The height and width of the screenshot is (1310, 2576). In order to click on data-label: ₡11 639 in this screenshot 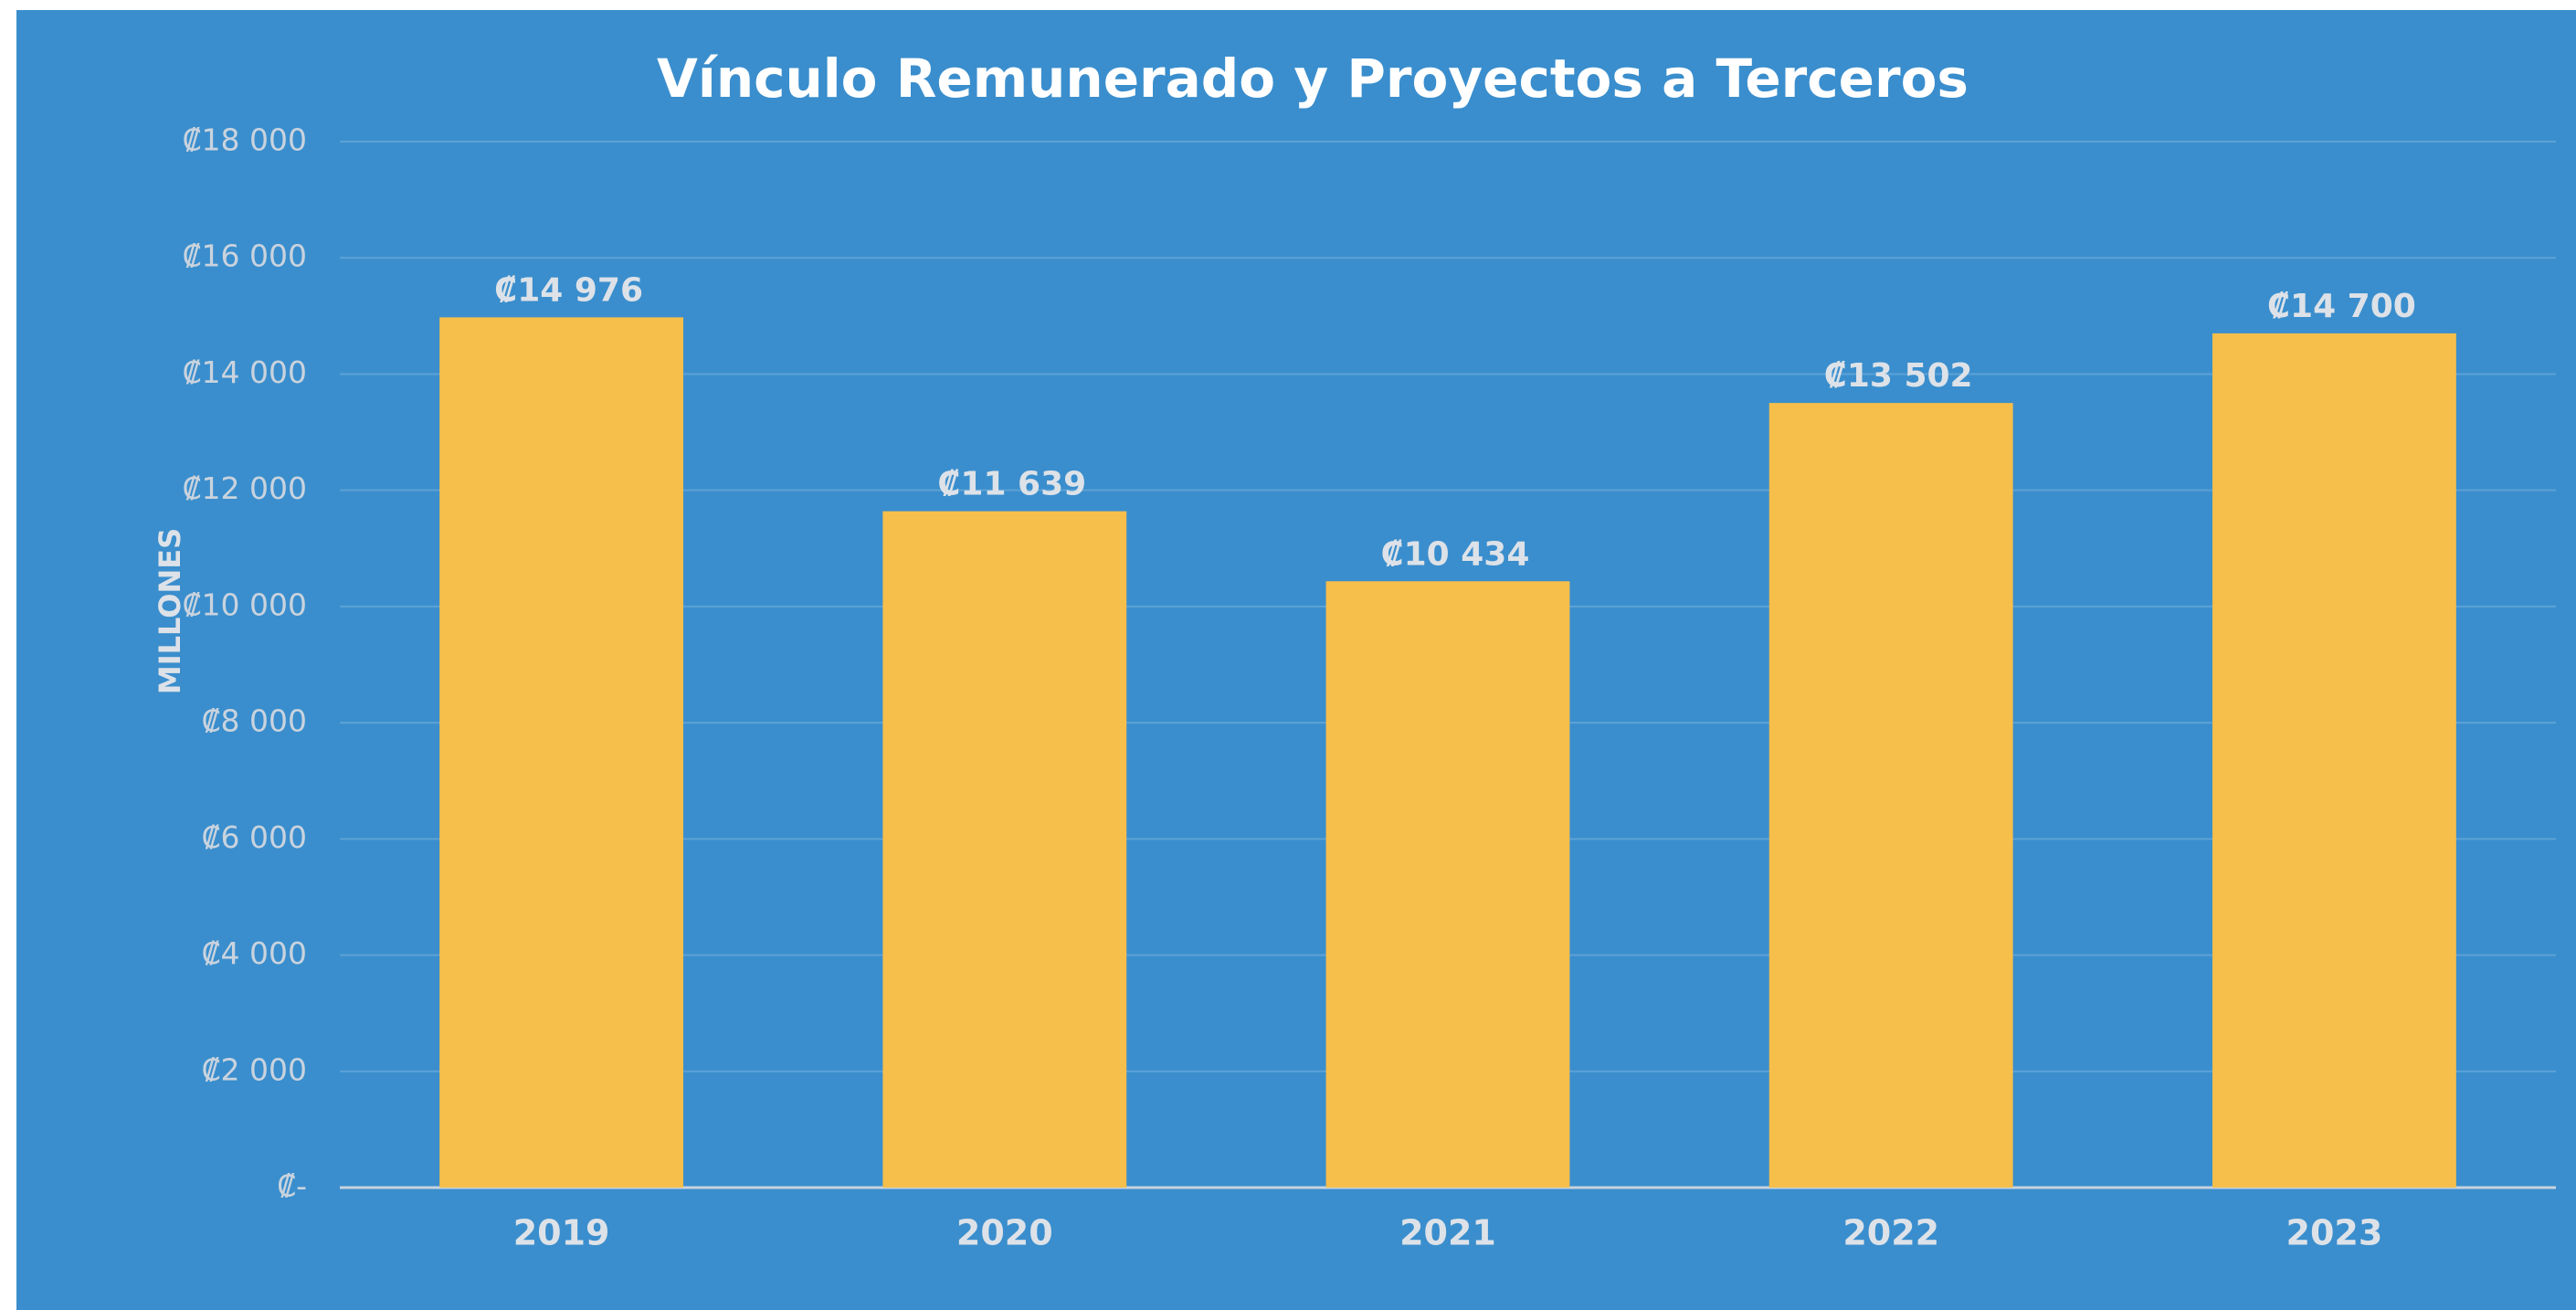, I will do `click(1012, 485)`.